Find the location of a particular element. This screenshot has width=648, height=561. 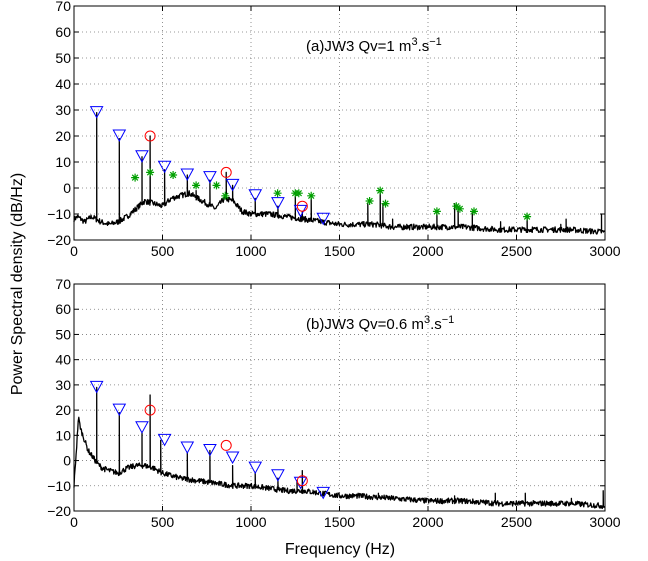

y-axis-label: Power Spectral density (dB/Hz) is located at coordinates (17, 284).